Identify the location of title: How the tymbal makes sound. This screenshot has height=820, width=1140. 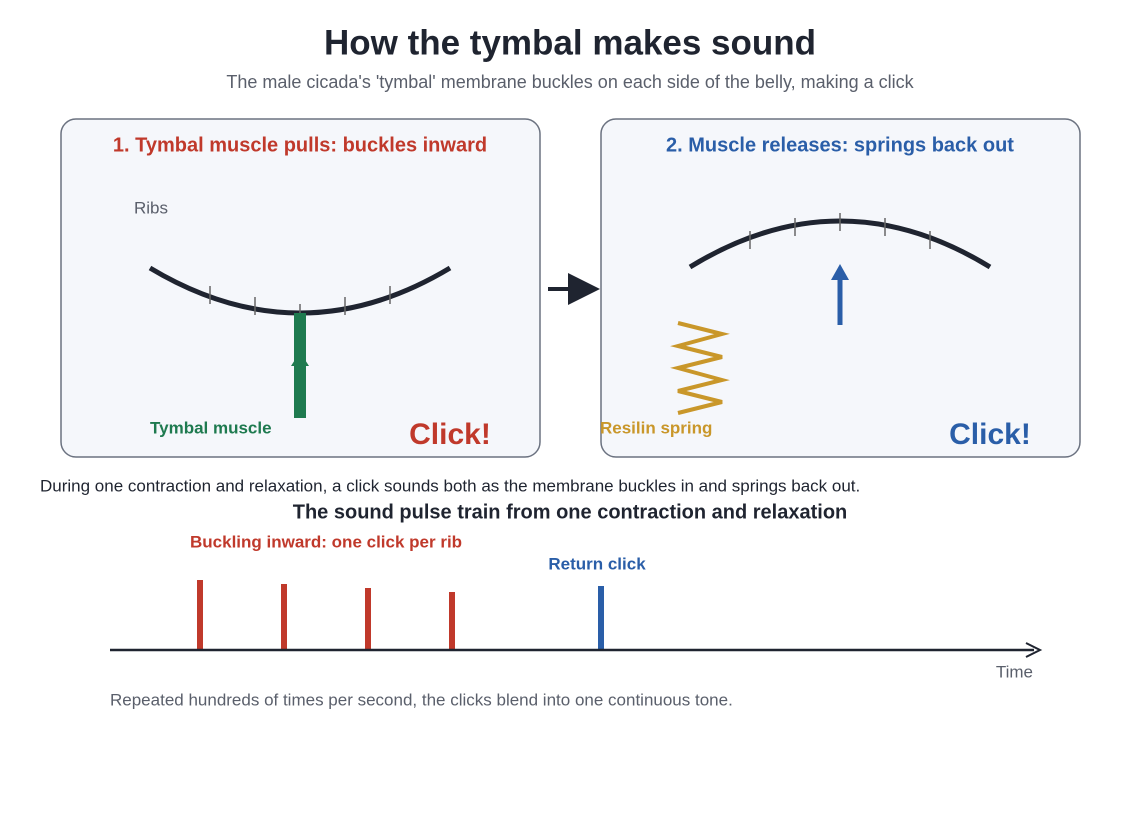
(570, 42).